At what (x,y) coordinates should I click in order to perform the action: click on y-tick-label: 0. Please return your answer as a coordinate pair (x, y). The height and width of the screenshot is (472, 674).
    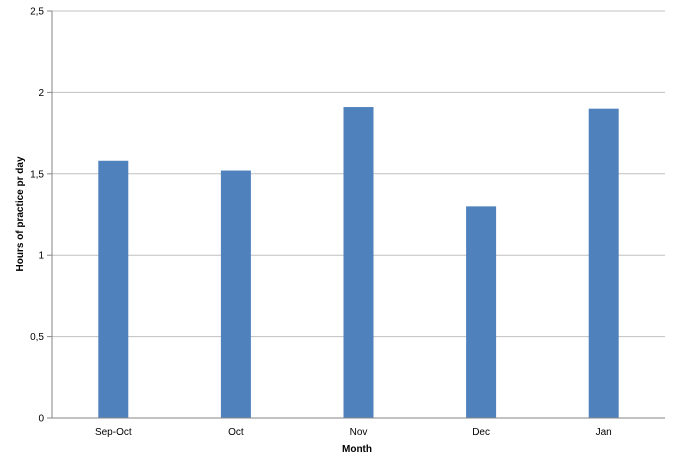
    Looking at the image, I should click on (41, 419).